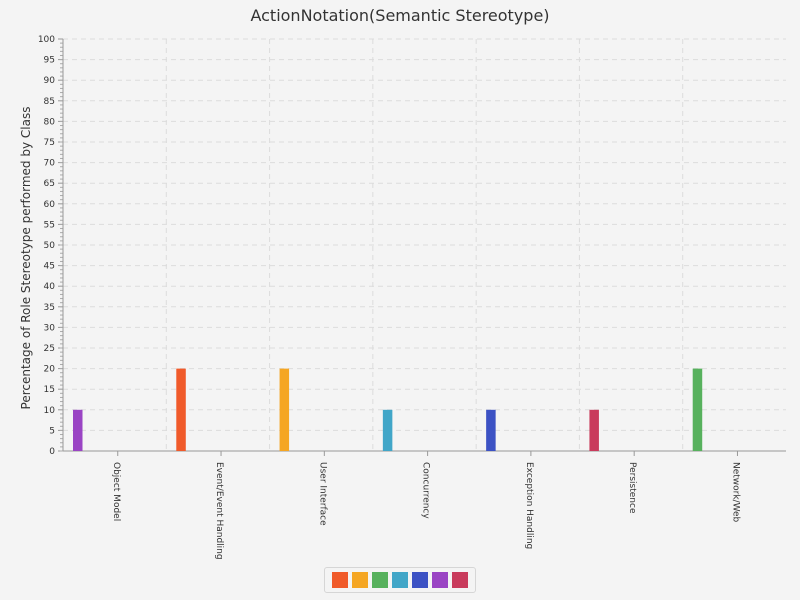 This screenshot has height=600, width=800. I want to click on y-tick-label: 30, so click(50, 328).